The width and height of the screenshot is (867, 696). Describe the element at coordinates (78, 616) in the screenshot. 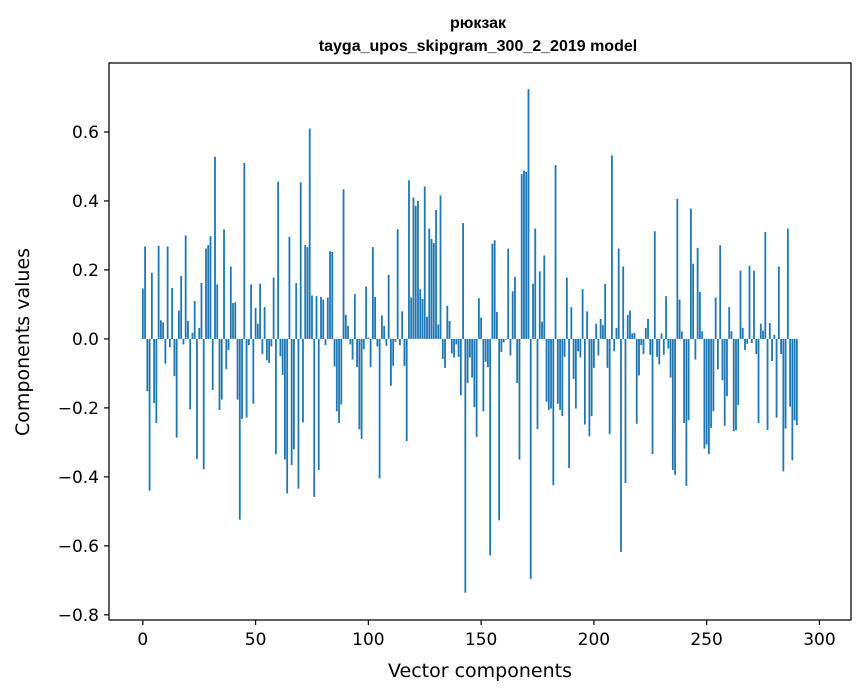

I see `y-tick-label: −0.8` at that location.